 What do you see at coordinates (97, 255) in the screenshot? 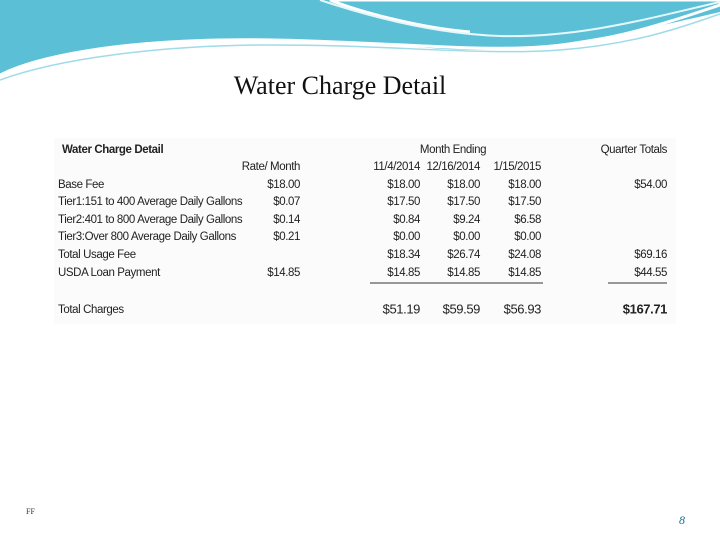
I see `row-label: Total Usage Fee` at bounding box center [97, 255].